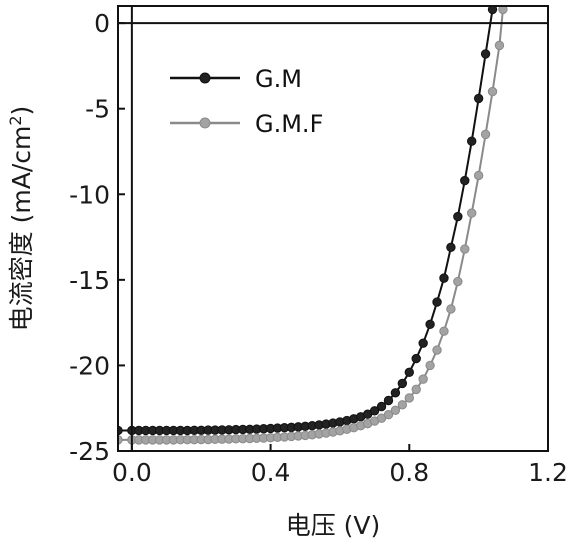 The width and height of the screenshot is (571, 544). What do you see at coordinates (132, 472) in the screenshot?
I see `x-tick-label: 0.0` at bounding box center [132, 472].